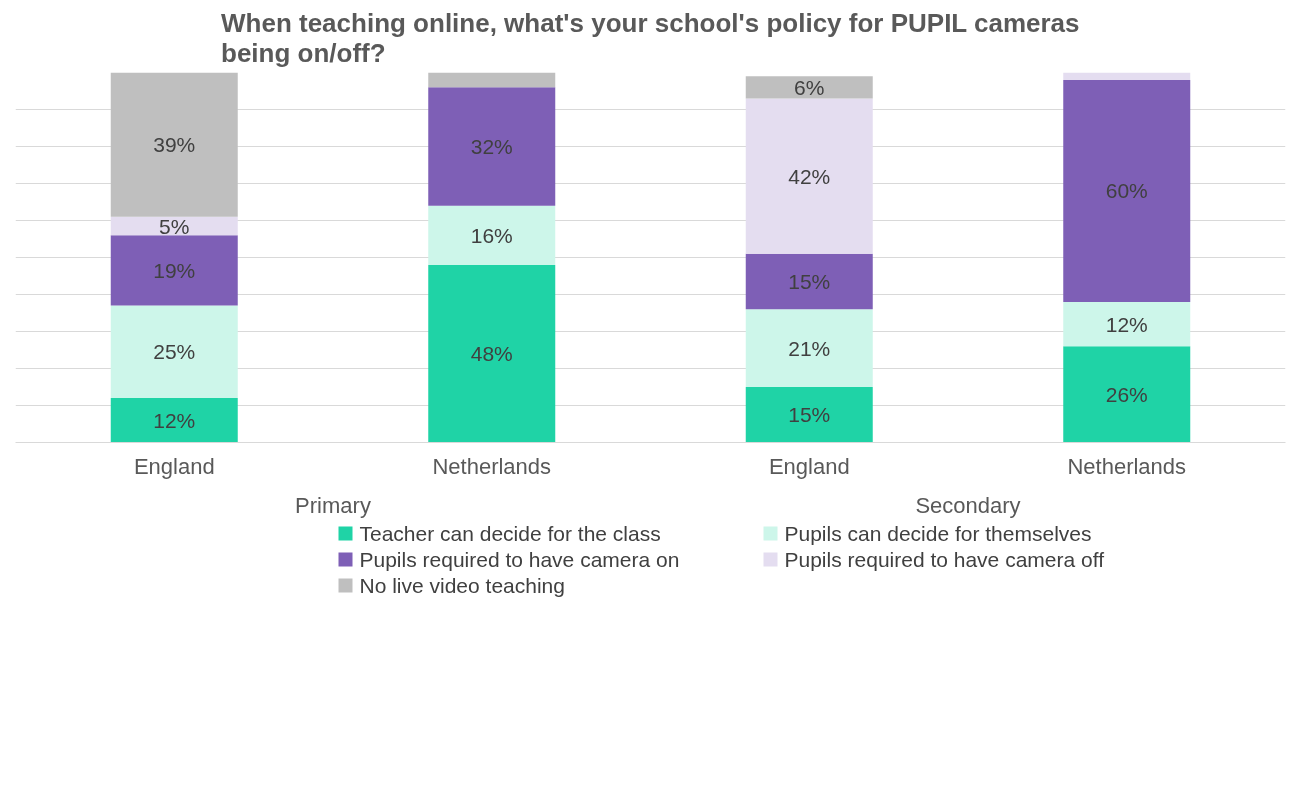 This screenshot has height=785, width=1309. What do you see at coordinates (968, 505) in the screenshot?
I see `text: Secondary` at bounding box center [968, 505].